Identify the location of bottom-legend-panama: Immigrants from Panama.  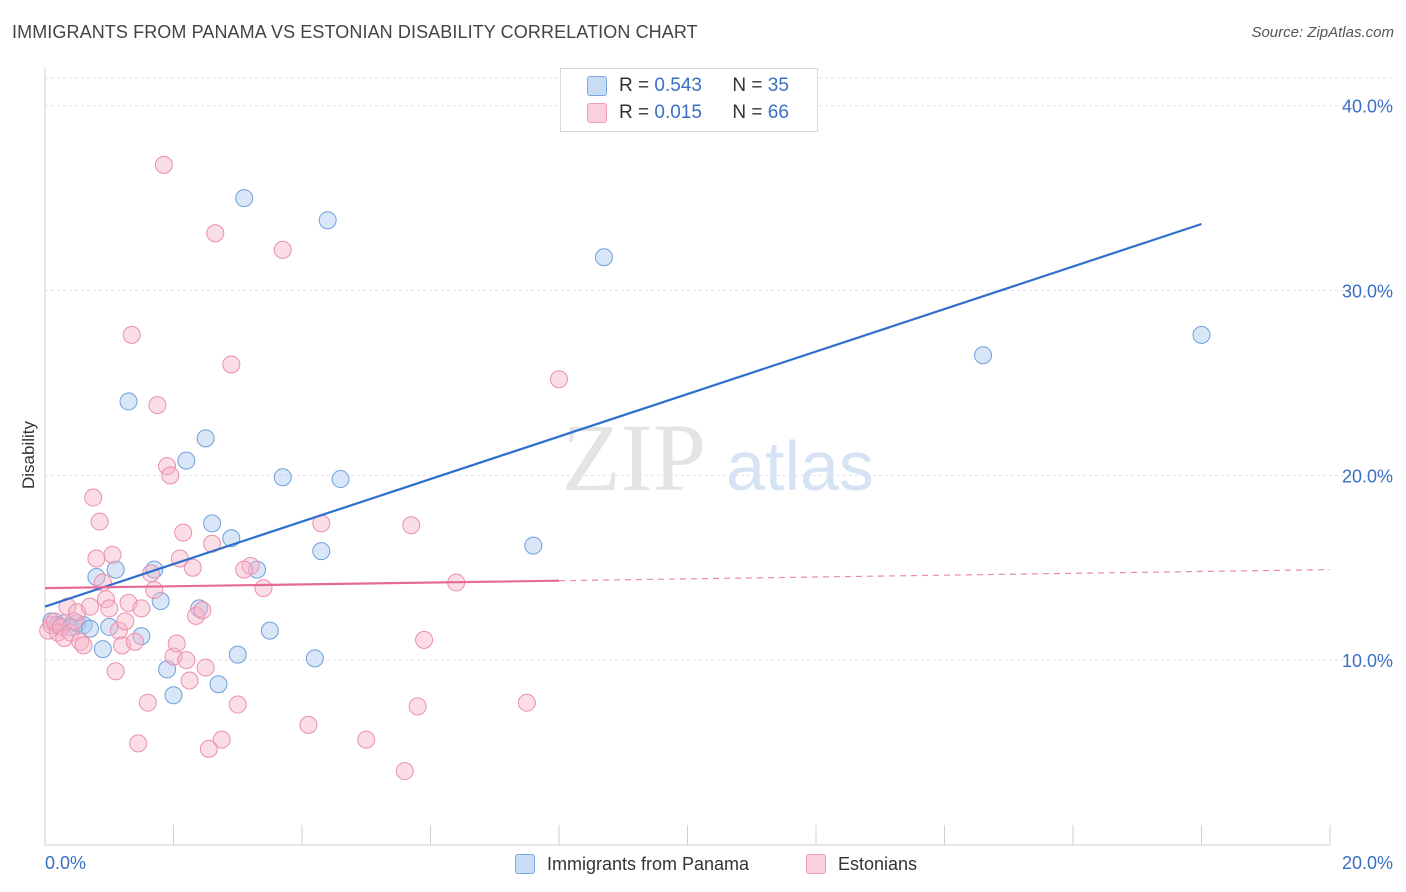
(632, 864).